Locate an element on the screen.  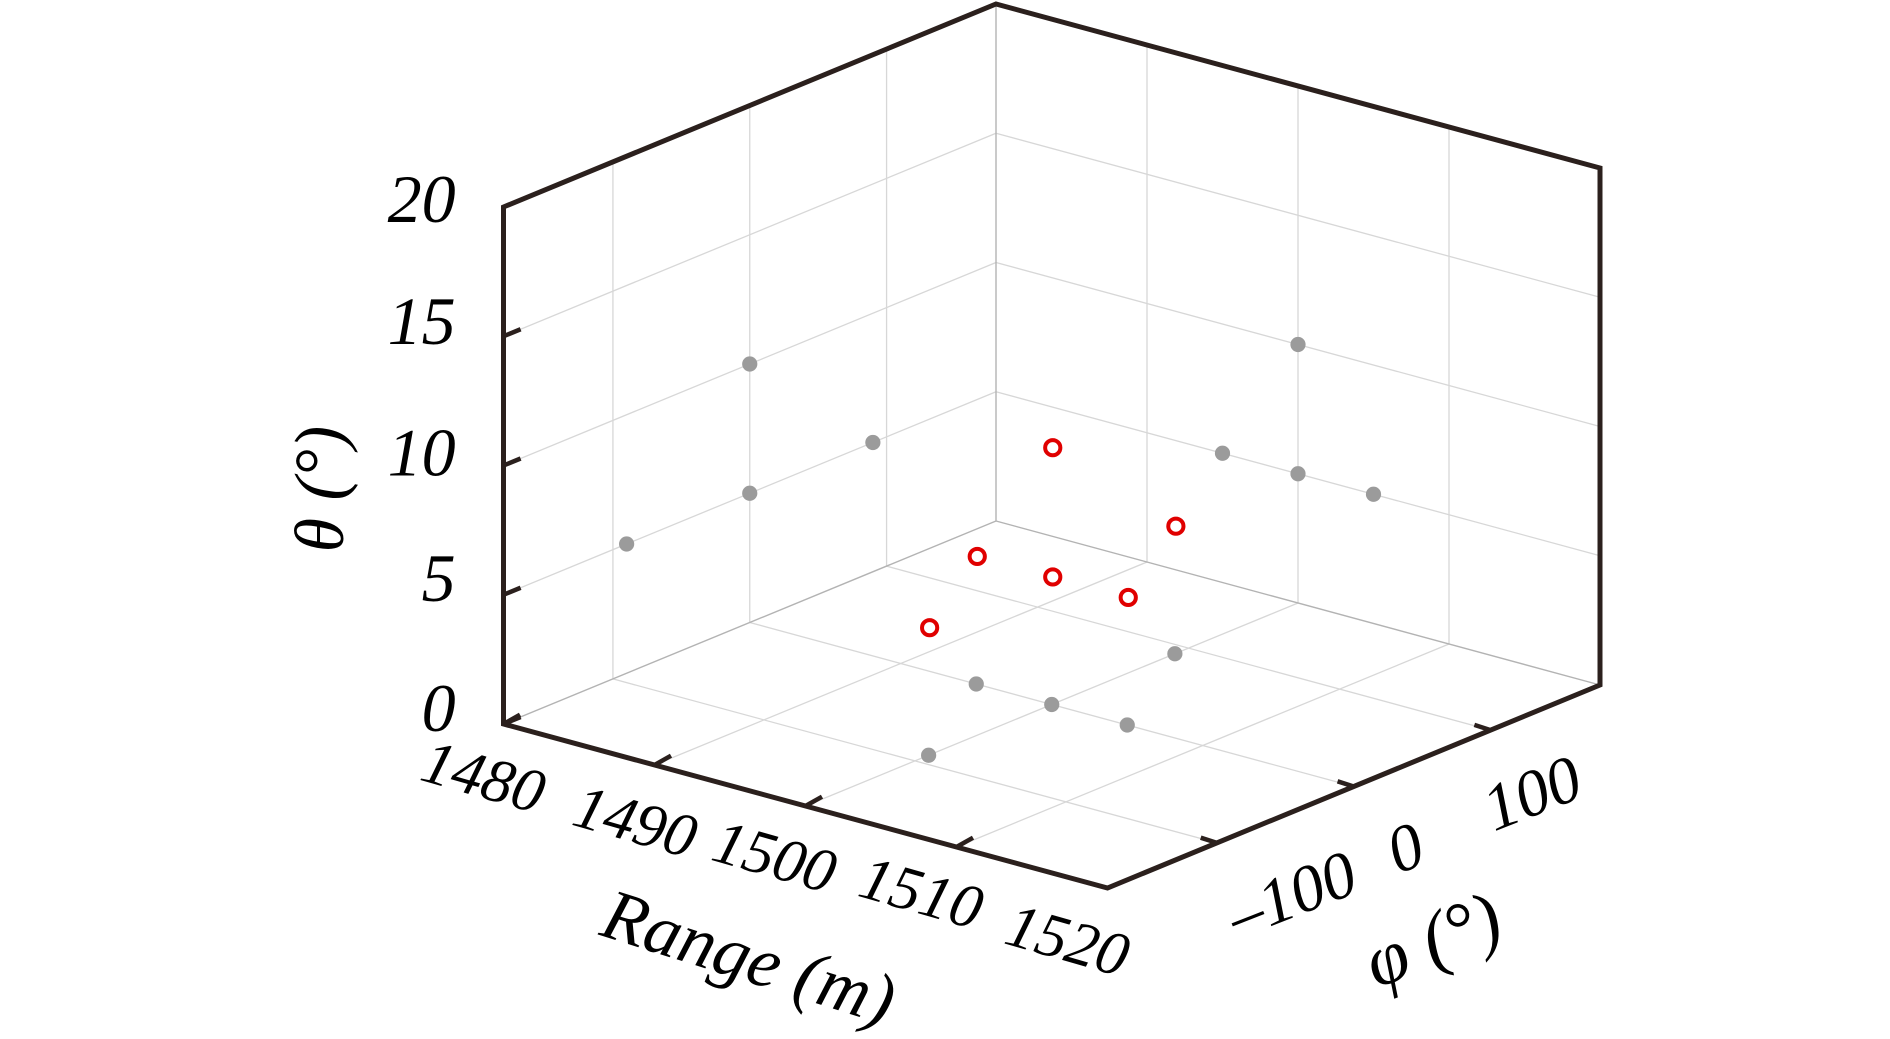
svg-text: 10 is located at coordinates (422, 452).